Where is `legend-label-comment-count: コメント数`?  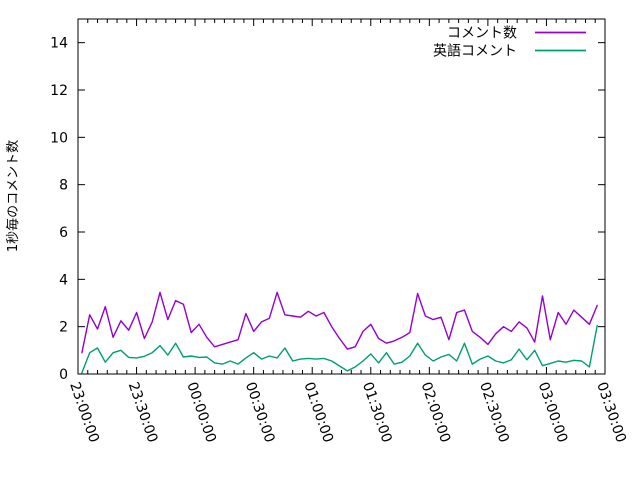
legend-label-comment-count: コメント数 is located at coordinates (482, 34).